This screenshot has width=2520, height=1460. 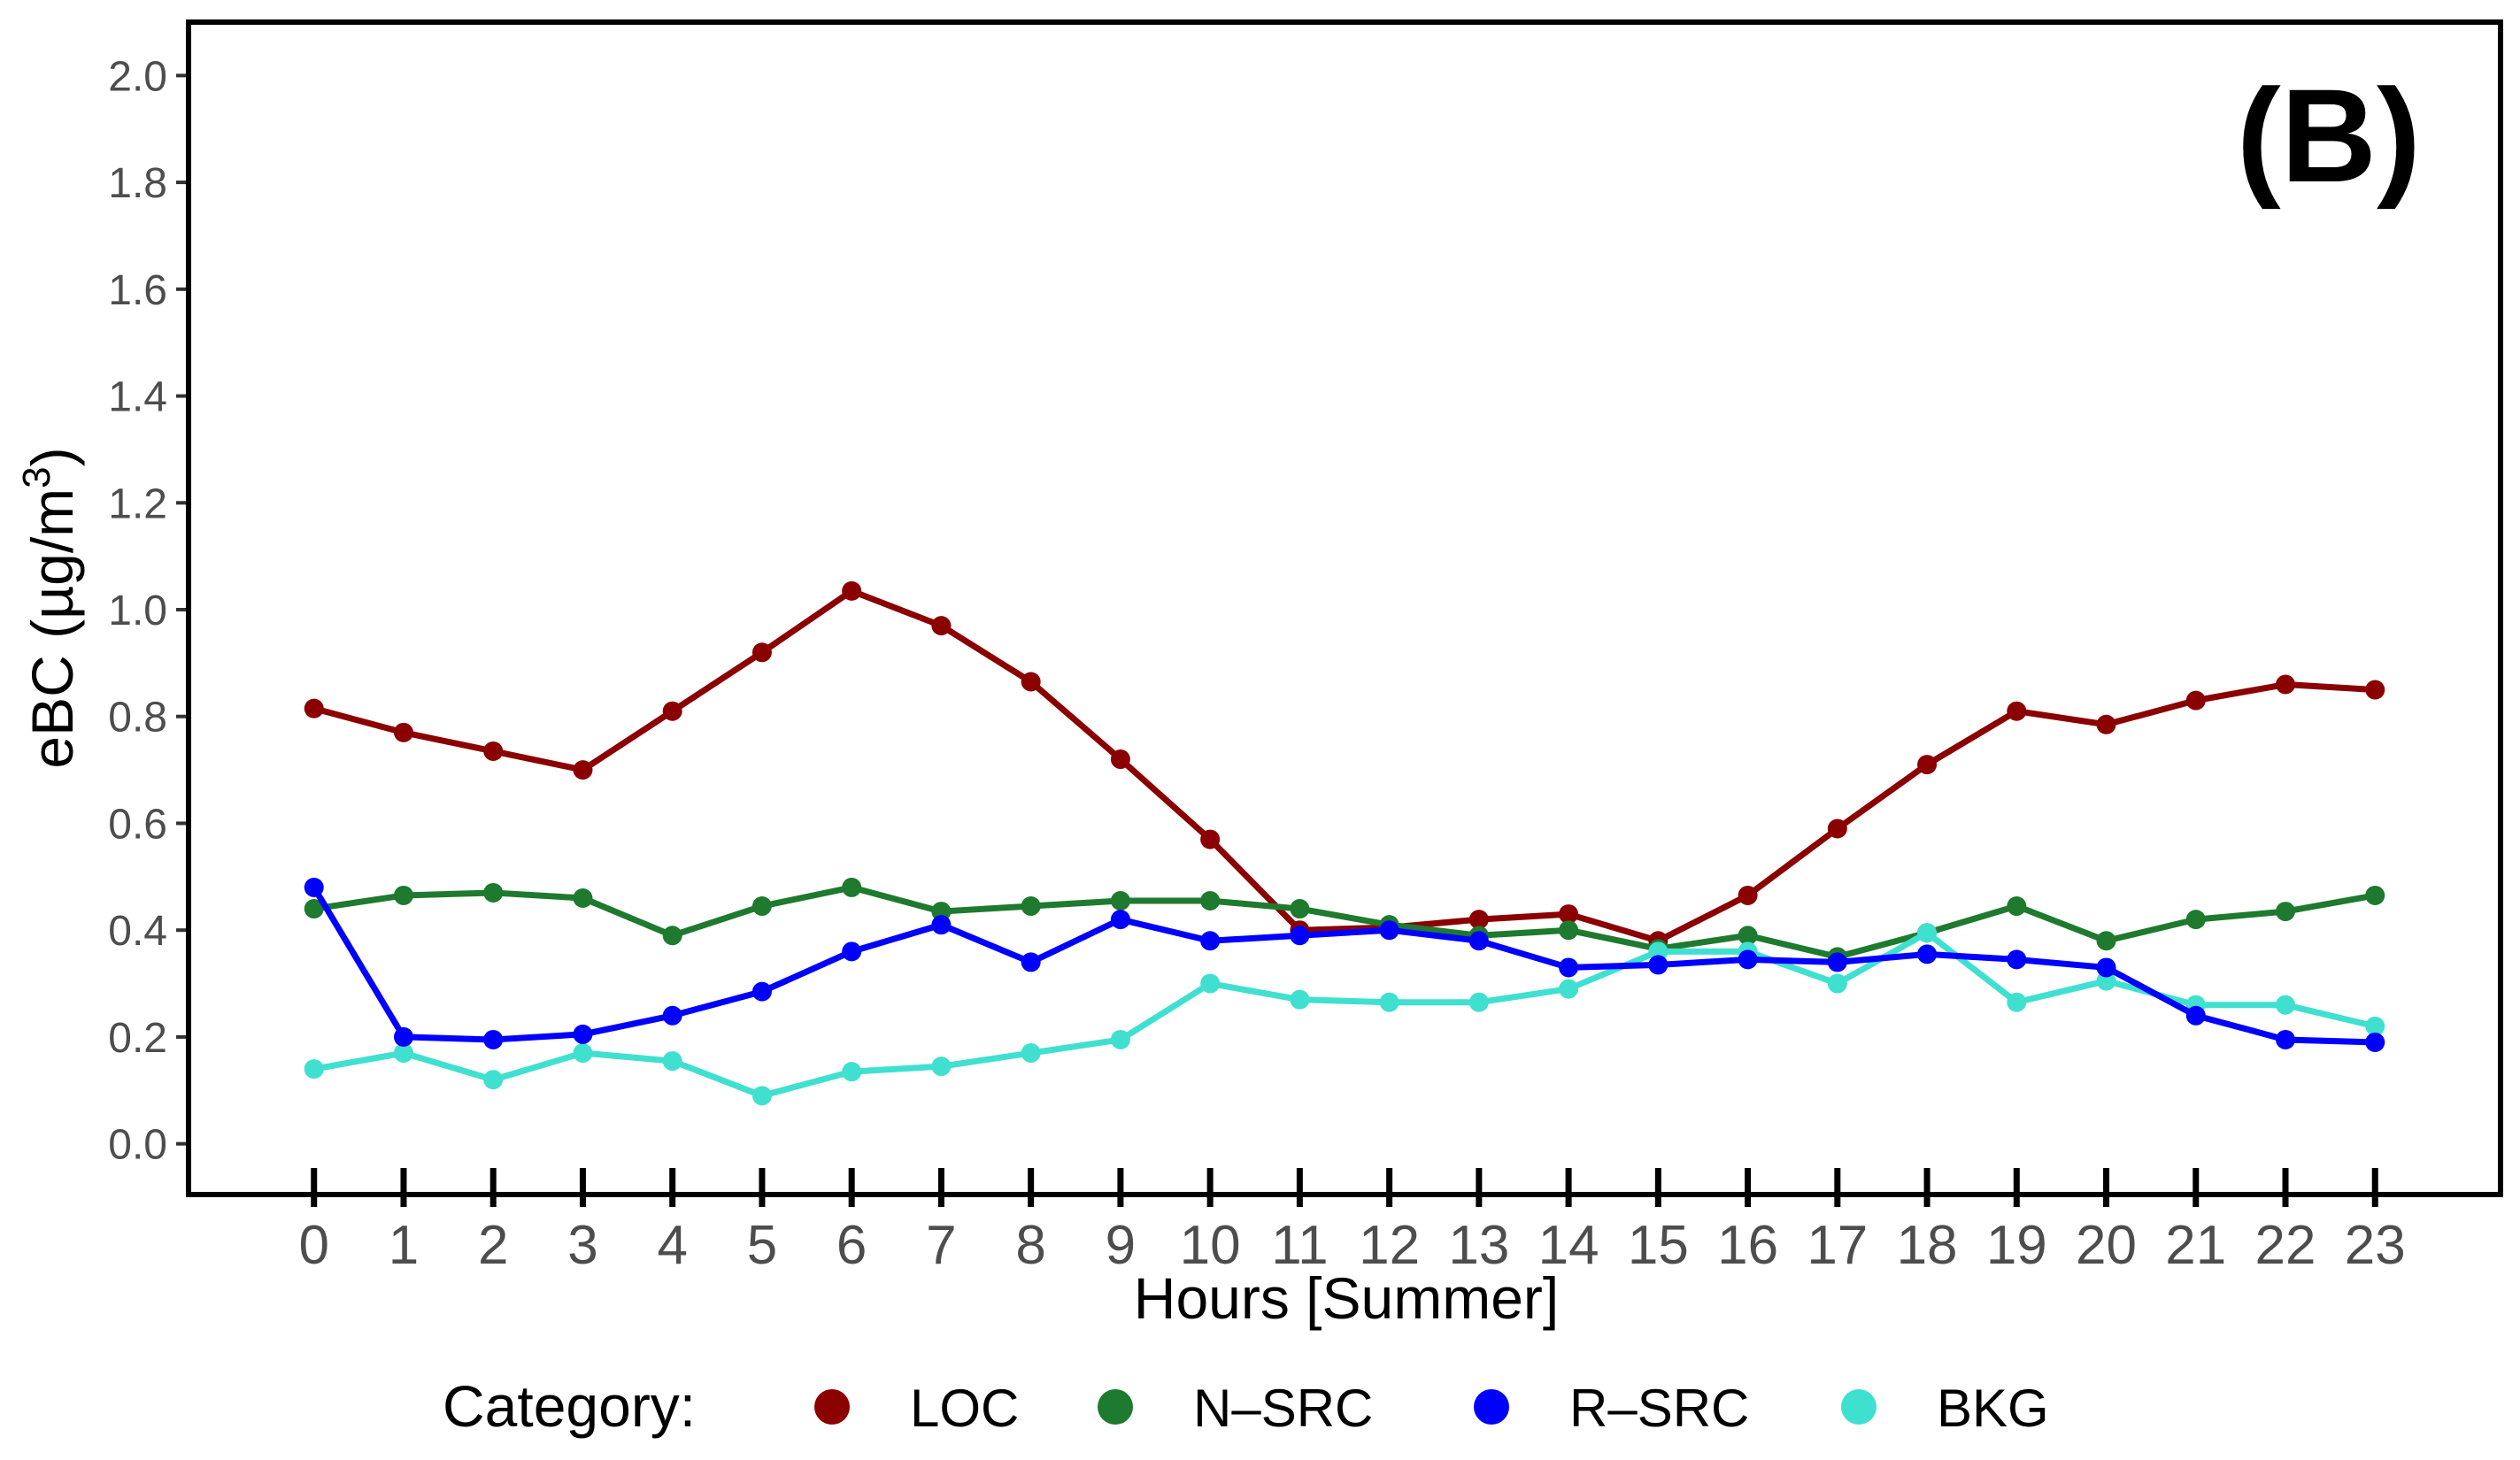 What do you see at coordinates (941, 1246) in the screenshot?
I see `x-tick-label: 7` at bounding box center [941, 1246].